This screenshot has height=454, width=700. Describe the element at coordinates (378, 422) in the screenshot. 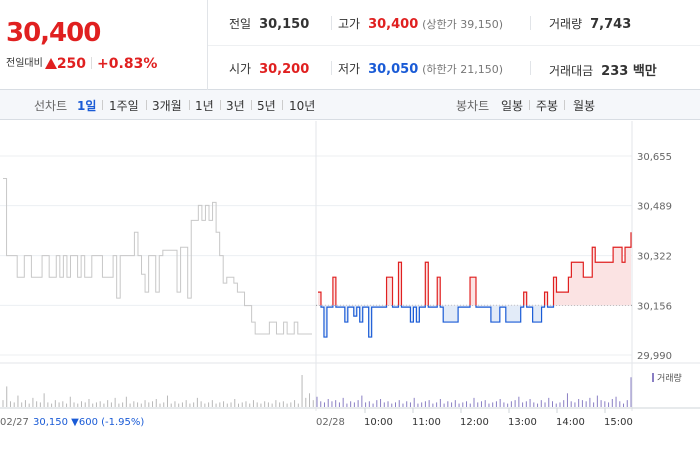

I see `x-tick-label: 10:00` at that location.